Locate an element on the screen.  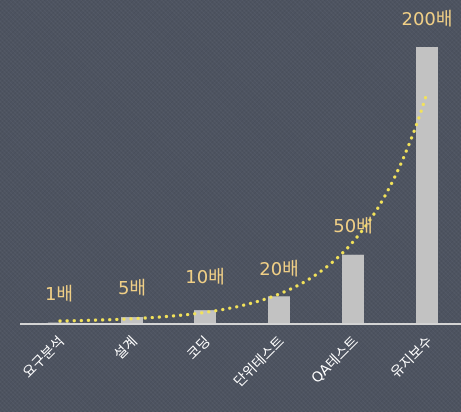
value-label-4: 20배 is located at coordinates (278, 269).